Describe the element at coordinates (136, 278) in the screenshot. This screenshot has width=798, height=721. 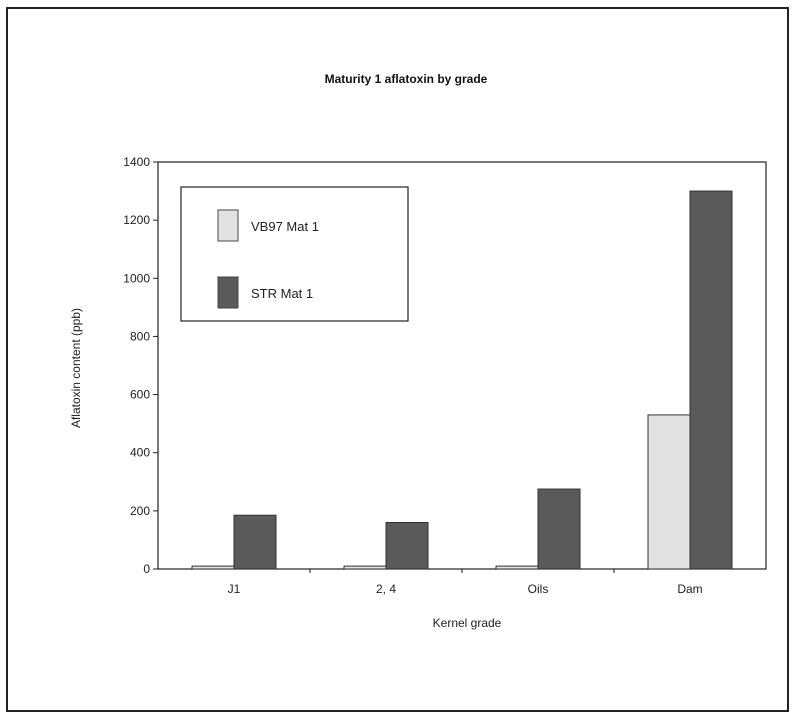
I see `y-tick-label: 1000` at that location.